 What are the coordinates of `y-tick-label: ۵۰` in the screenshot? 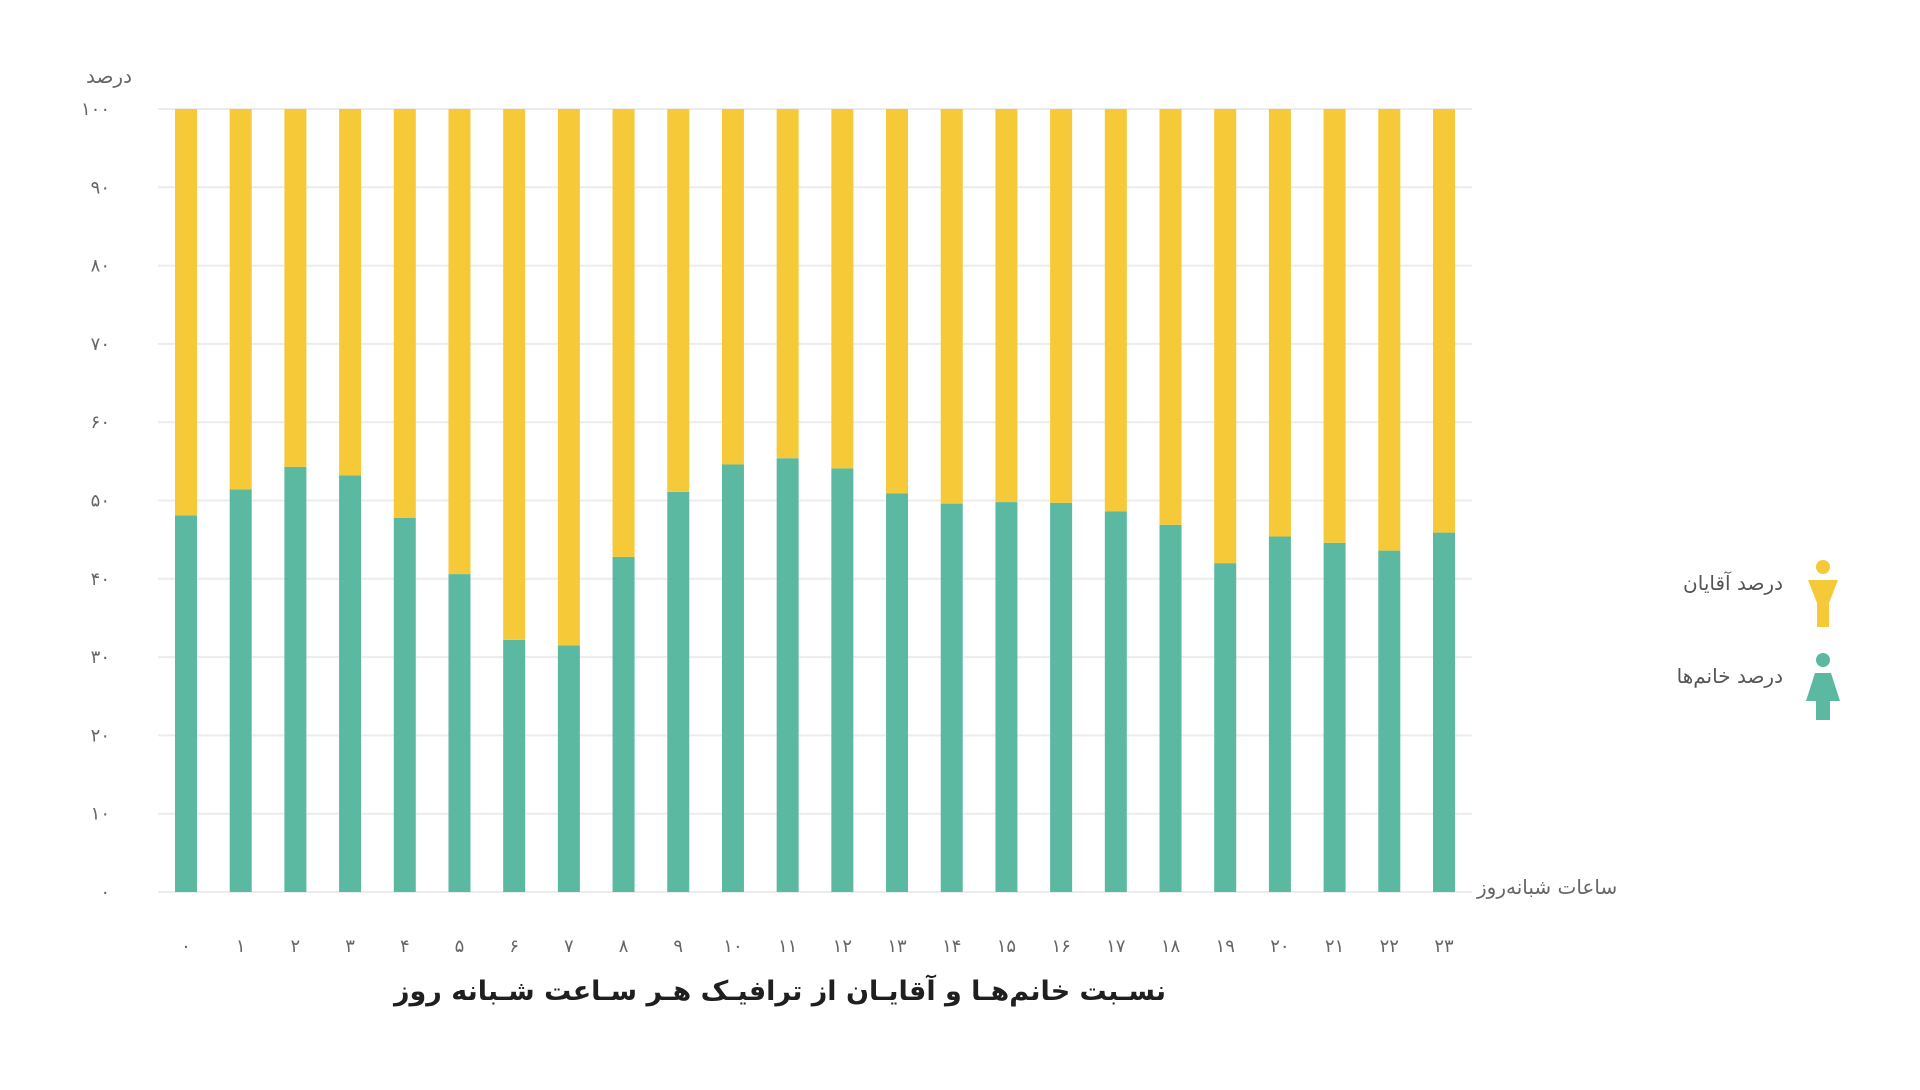 It's located at (100, 501).